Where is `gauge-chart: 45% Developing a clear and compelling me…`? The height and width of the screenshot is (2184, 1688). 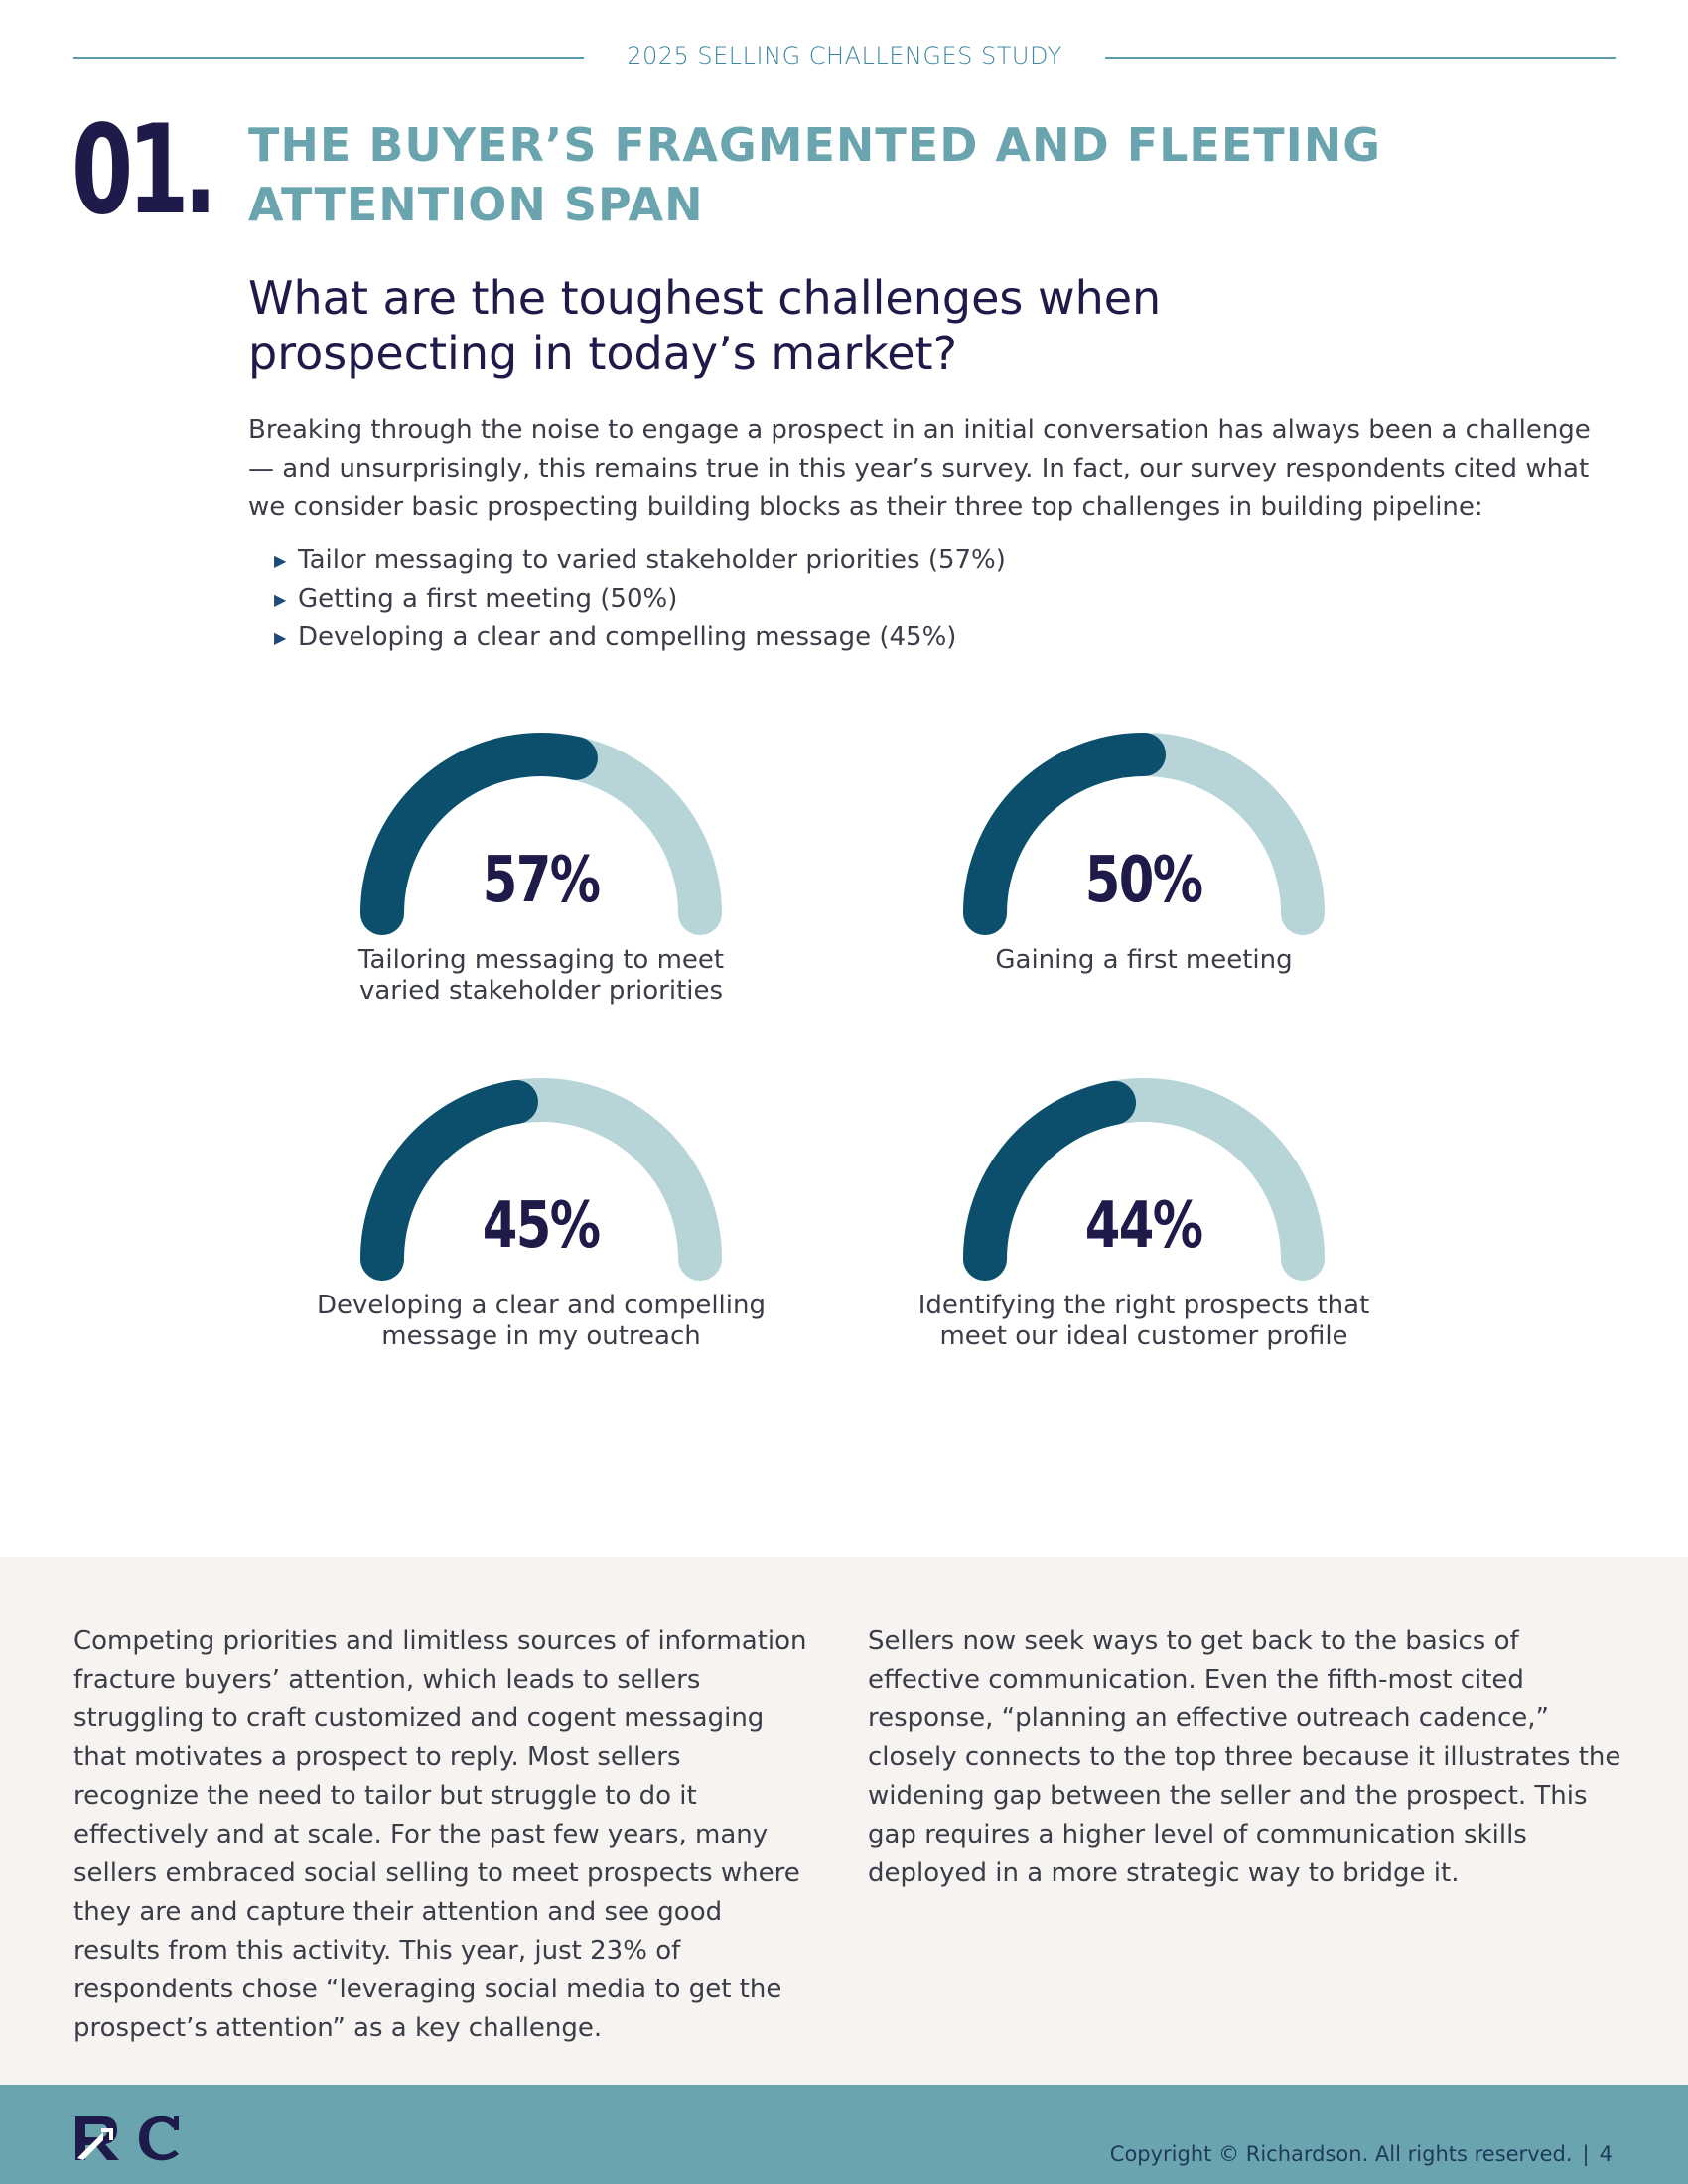 gauge-chart: 45% Developing a clear and compelling me… is located at coordinates (541, 1219).